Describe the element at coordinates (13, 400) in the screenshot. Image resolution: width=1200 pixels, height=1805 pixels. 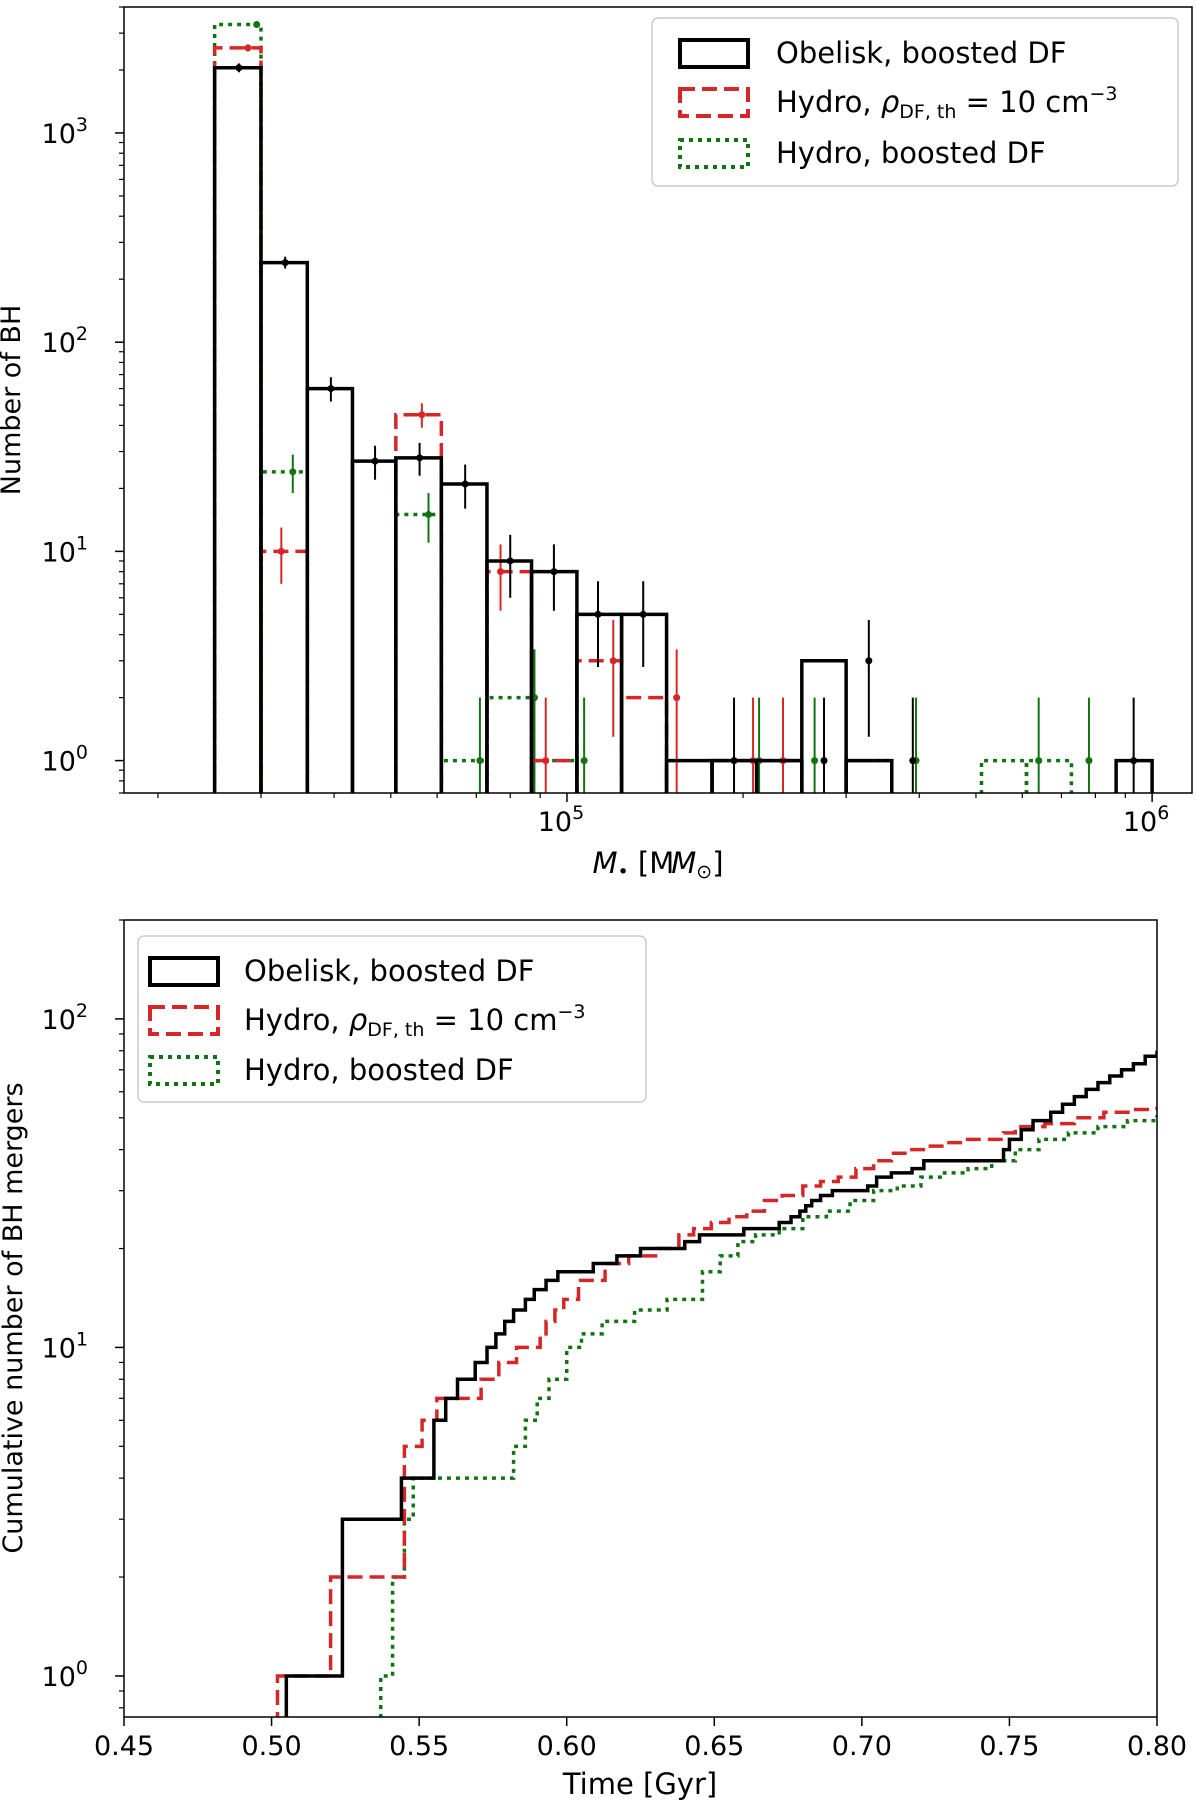
I see `mass-histogram-ylabel: Number of BH` at that location.